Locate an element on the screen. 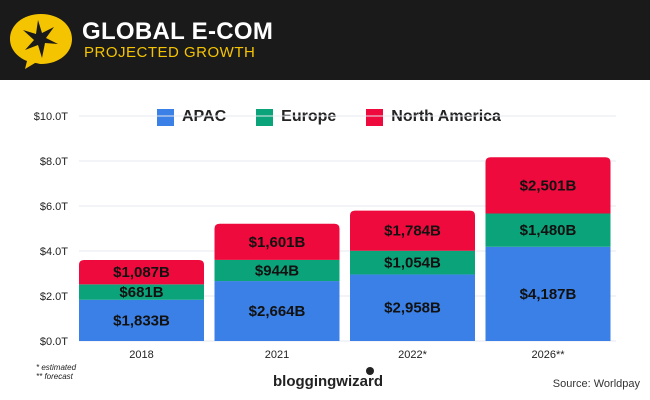  data-label: $1,054B is located at coordinates (412, 263).